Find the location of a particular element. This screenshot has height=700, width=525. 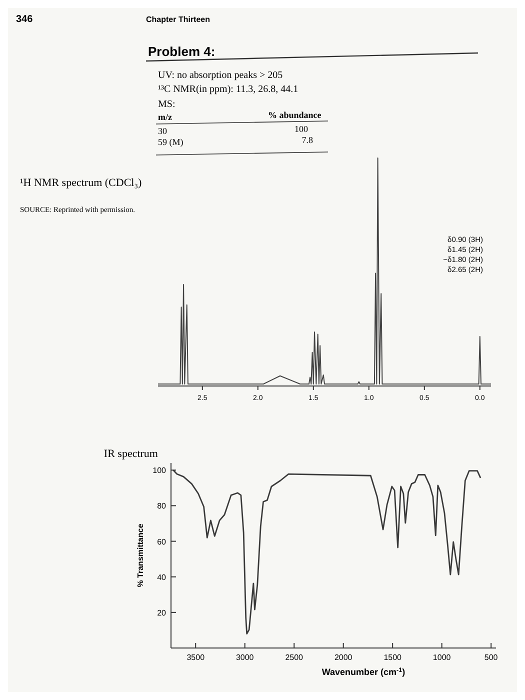

x-tick-label: 2500 is located at coordinates (294, 657).